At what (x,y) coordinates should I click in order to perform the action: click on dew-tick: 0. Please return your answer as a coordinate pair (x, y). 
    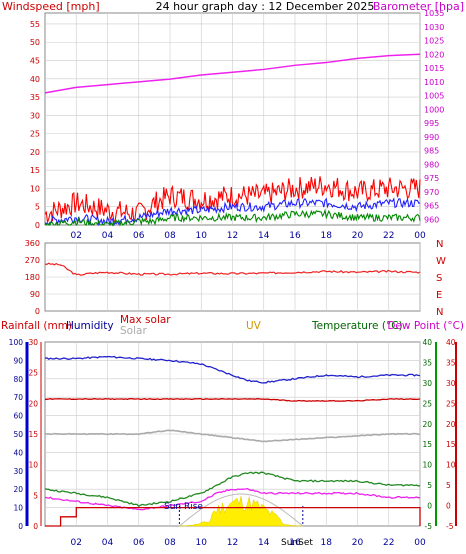
    Looking at the image, I should click on (448, 506).